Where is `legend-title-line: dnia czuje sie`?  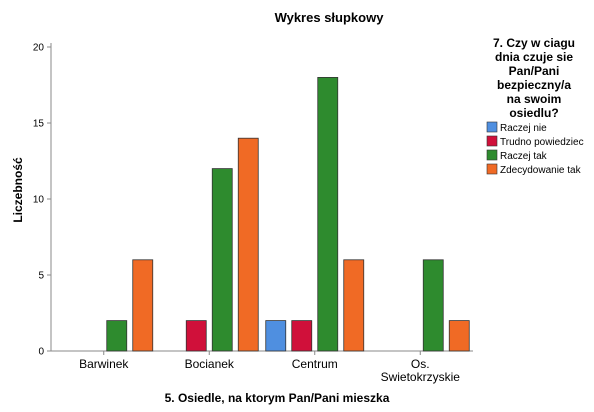 legend-title-line: dnia czuje sie is located at coordinates (534, 57).